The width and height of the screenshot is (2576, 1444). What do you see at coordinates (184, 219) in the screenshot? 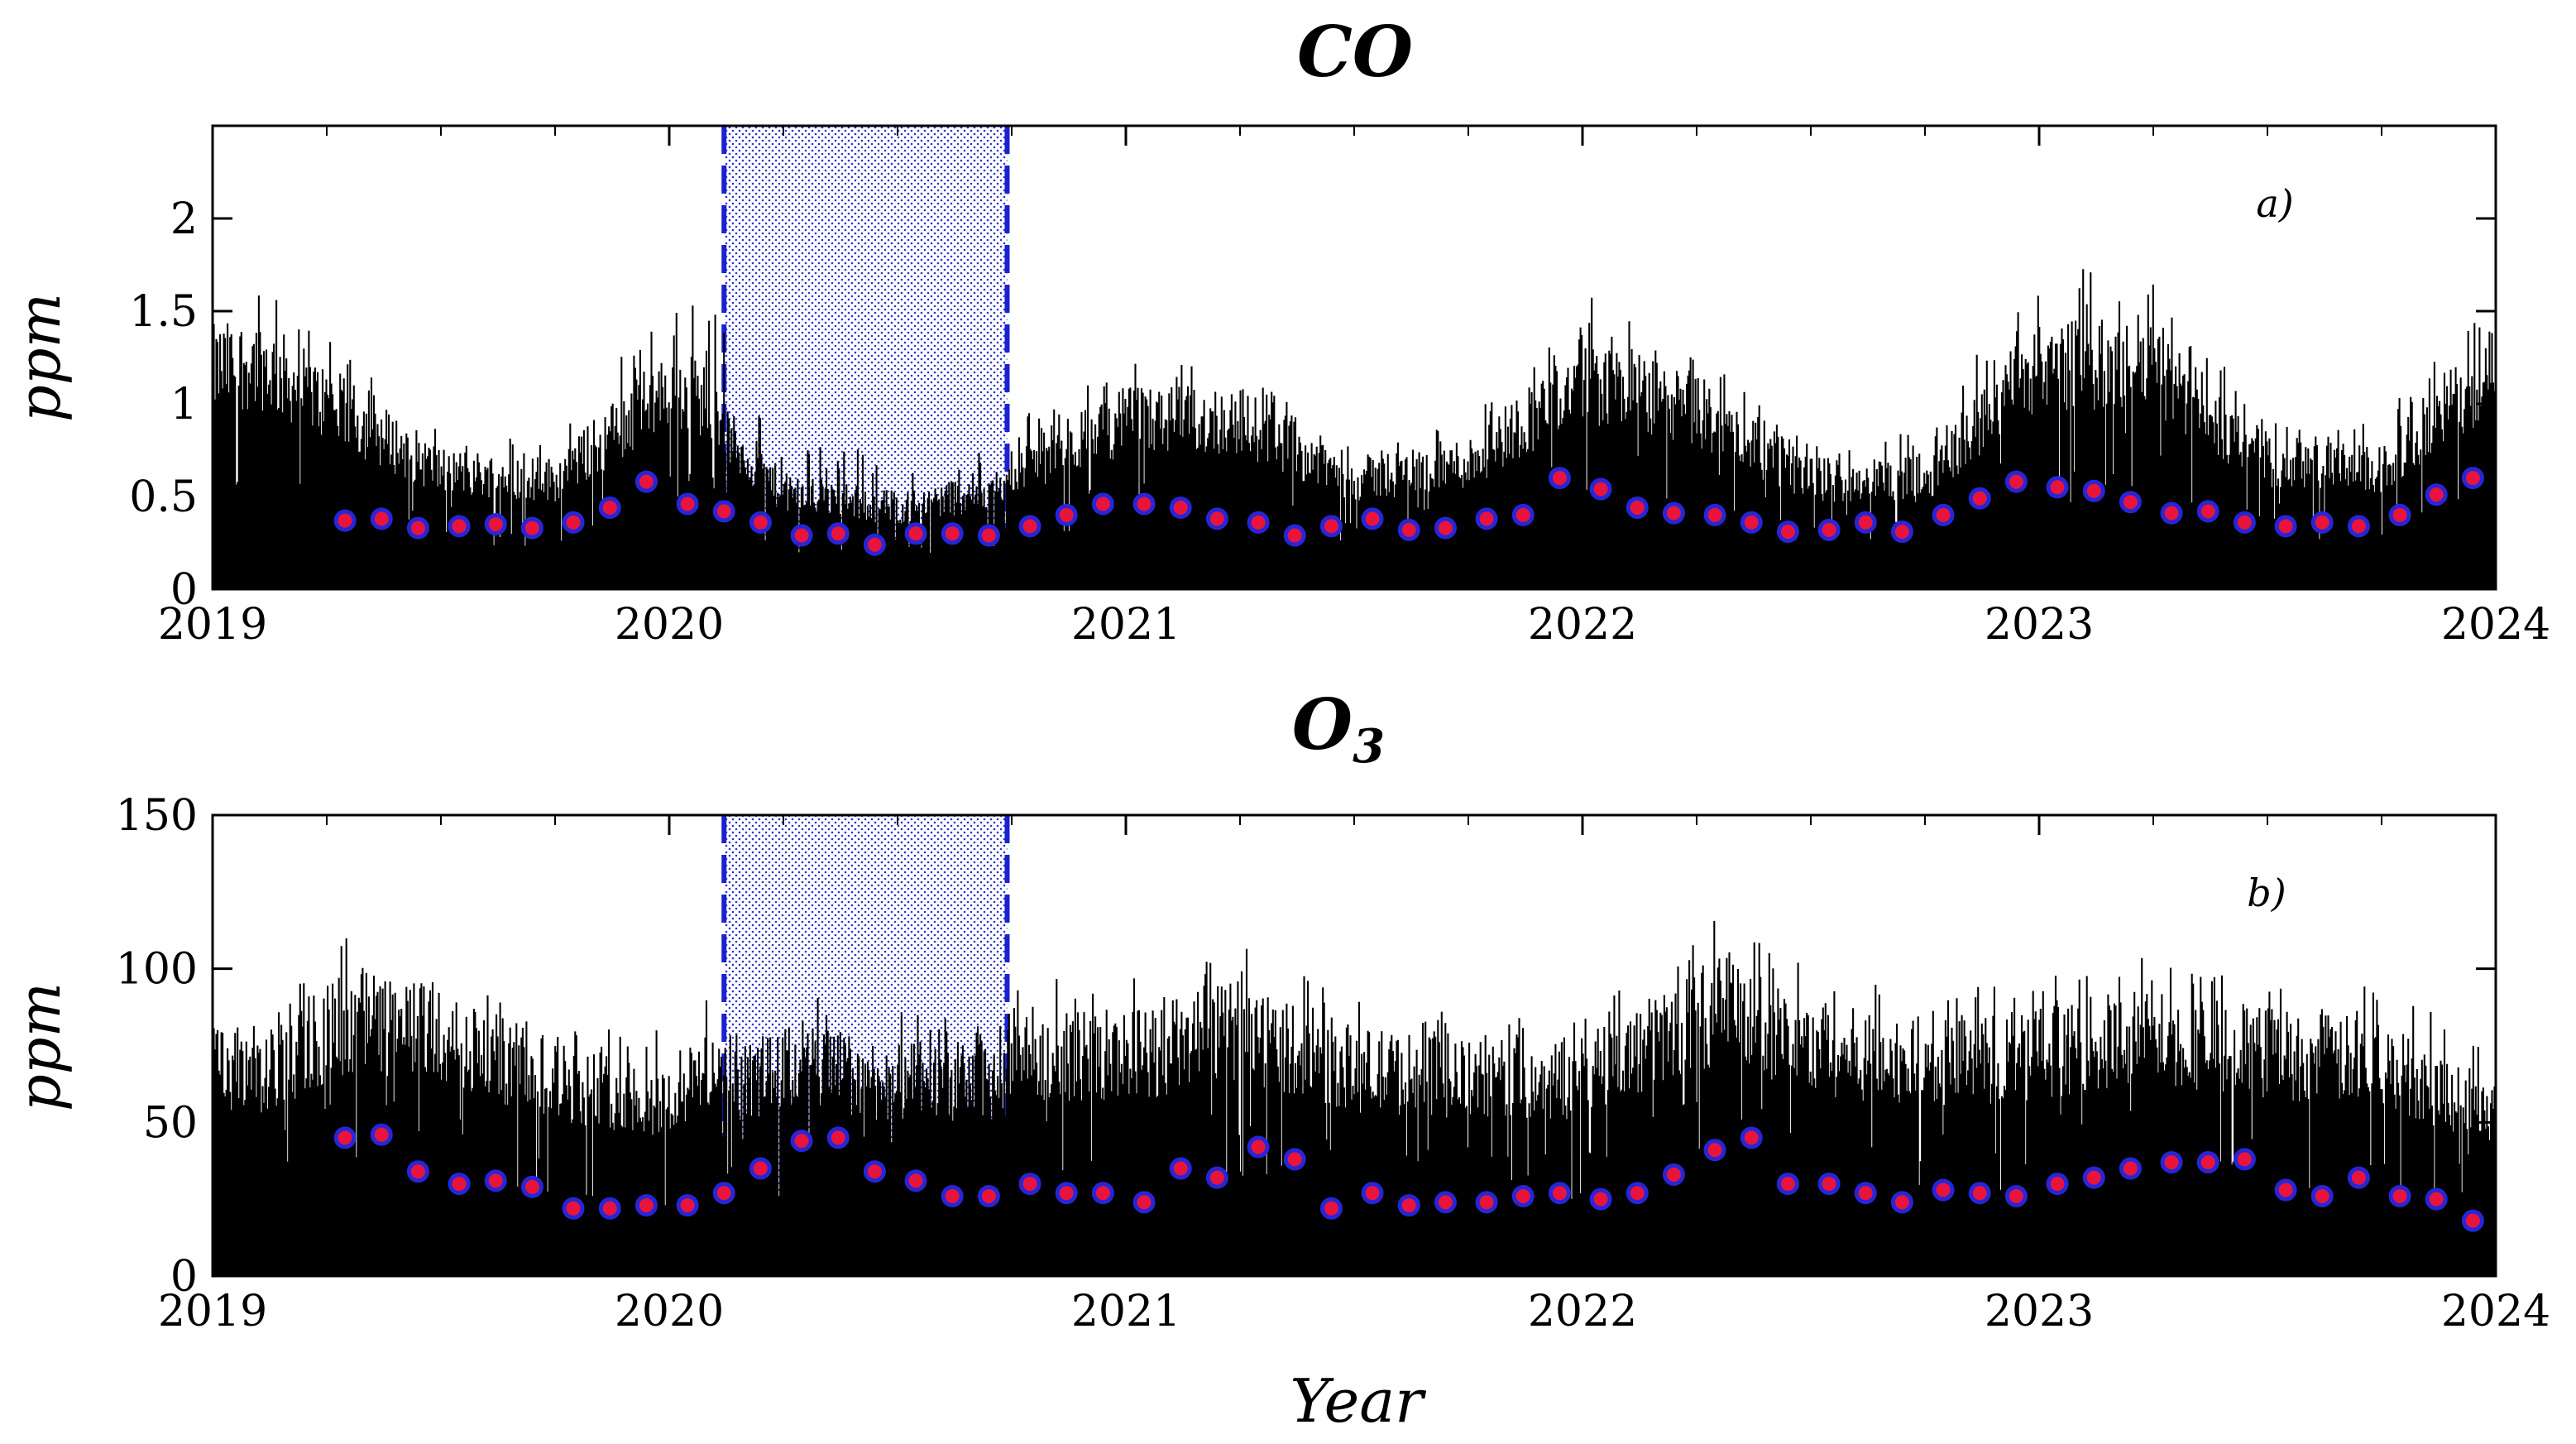
I see `co-ytick-label: 2` at bounding box center [184, 219].